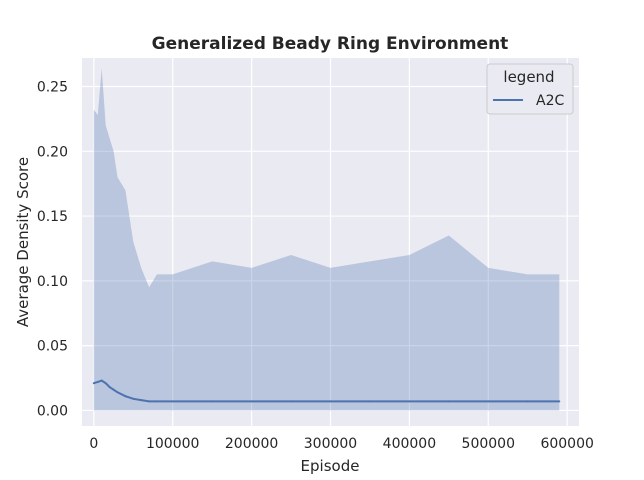 The width and height of the screenshot is (644, 480). Describe the element at coordinates (172, 444) in the screenshot. I see `x-tick-label: 100000` at that location.